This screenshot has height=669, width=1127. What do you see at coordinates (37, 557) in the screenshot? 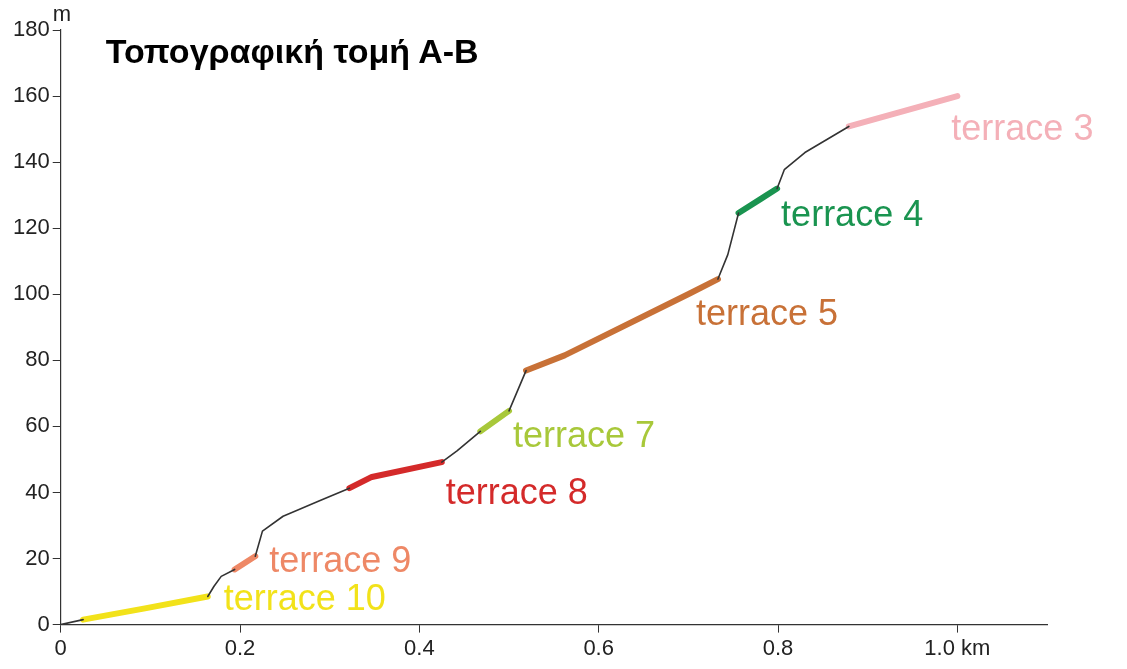
I see `y-tick-label: 20` at bounding box center [37, 557].